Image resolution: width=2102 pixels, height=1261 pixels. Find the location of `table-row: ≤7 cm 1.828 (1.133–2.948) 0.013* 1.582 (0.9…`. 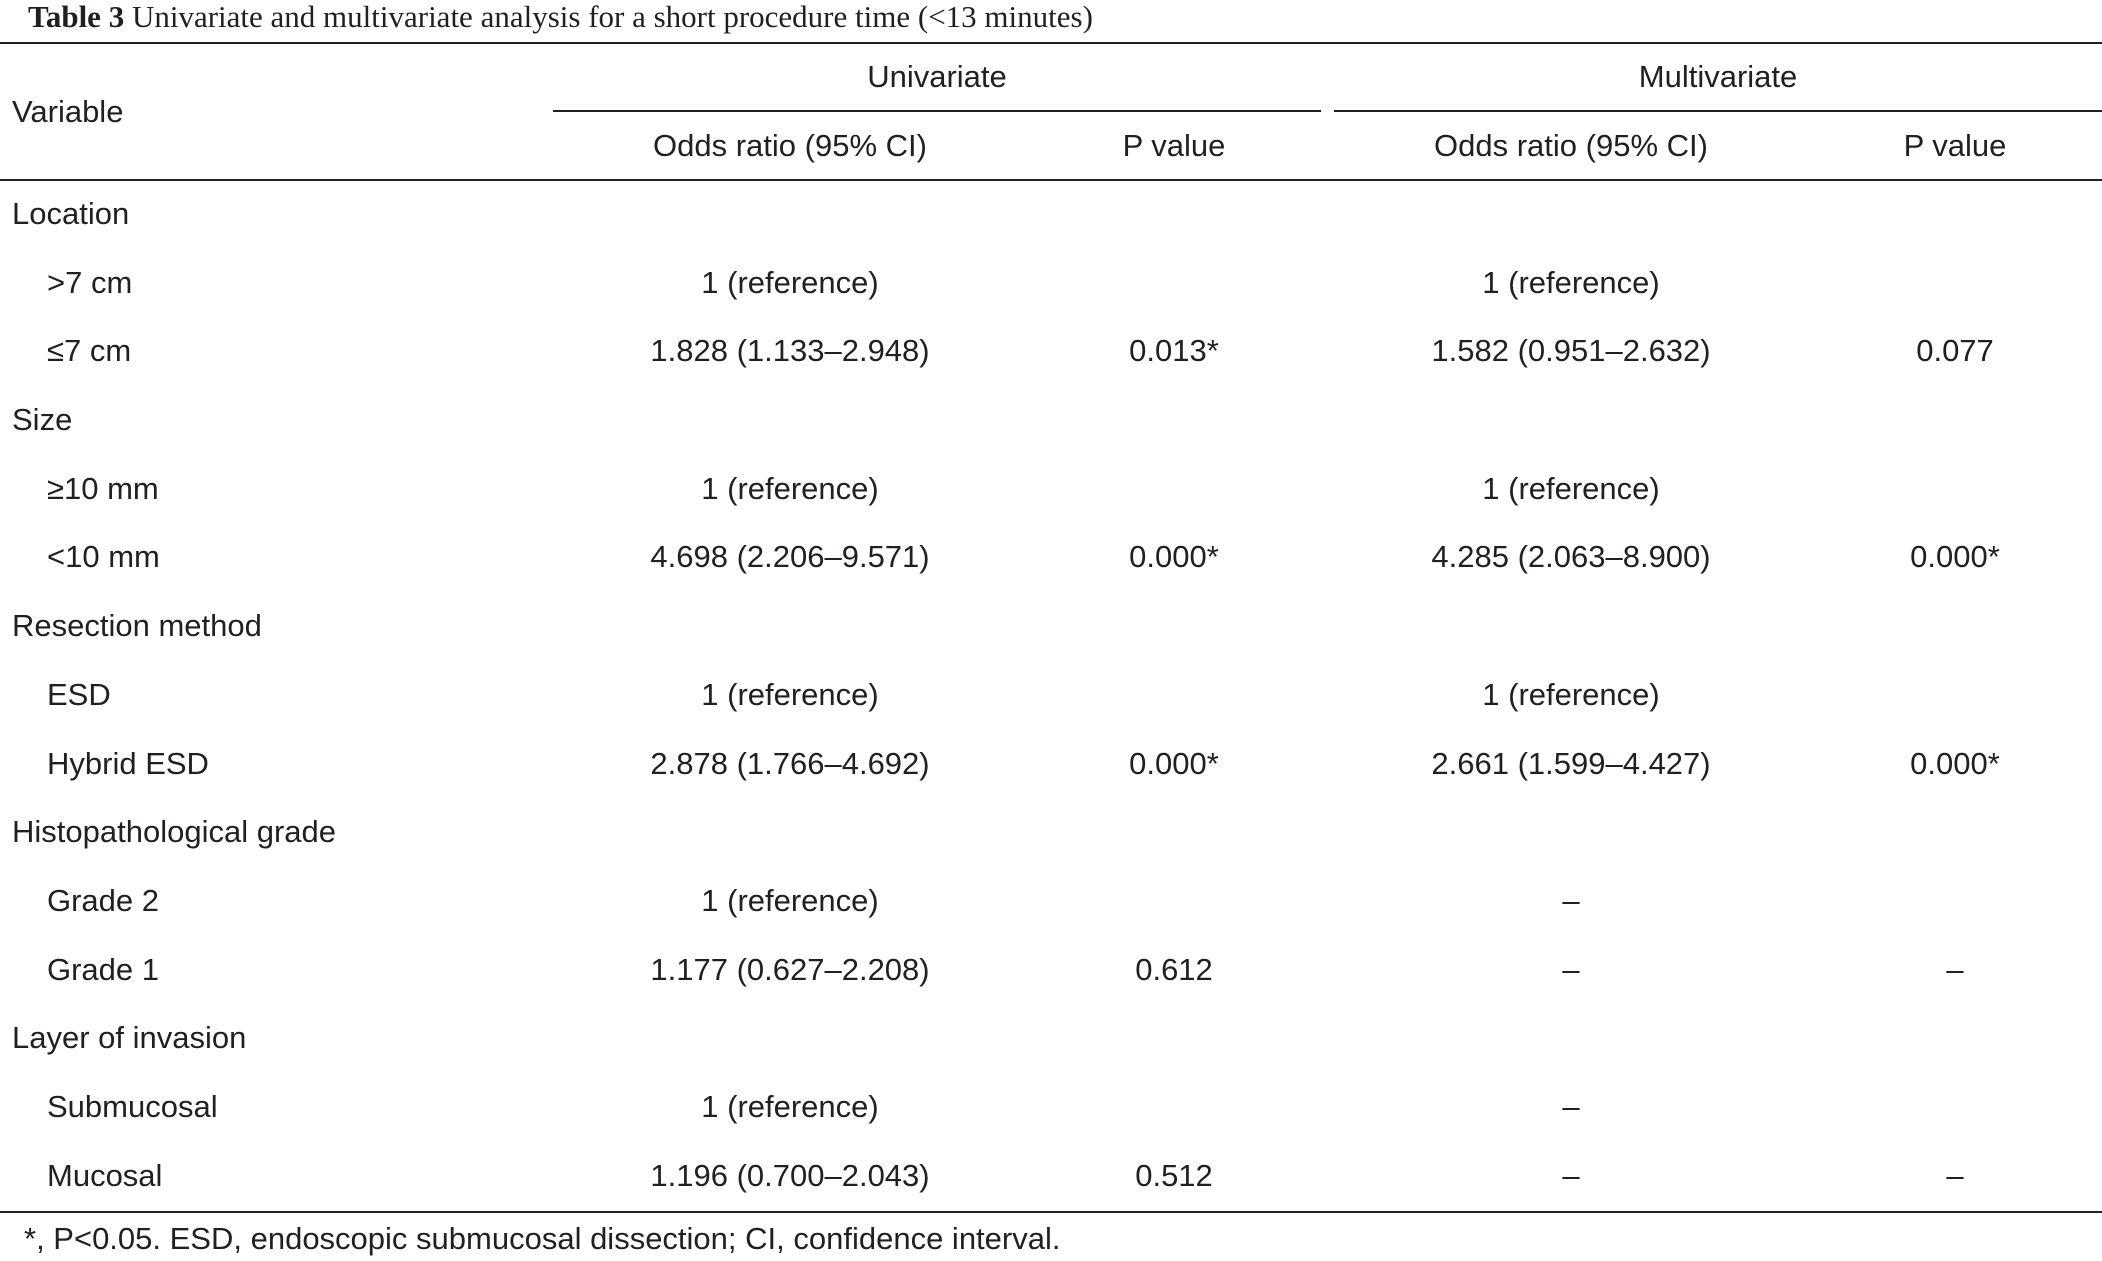

table-row: ≤7 cm 1.828 (1.133–2.948) 0.013* 1.582 (0.9… is located at coordinates (1051, 352).